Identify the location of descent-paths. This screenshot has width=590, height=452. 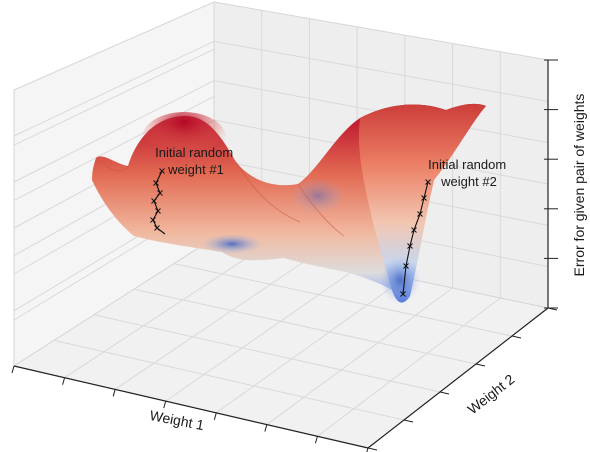
(290, 232).